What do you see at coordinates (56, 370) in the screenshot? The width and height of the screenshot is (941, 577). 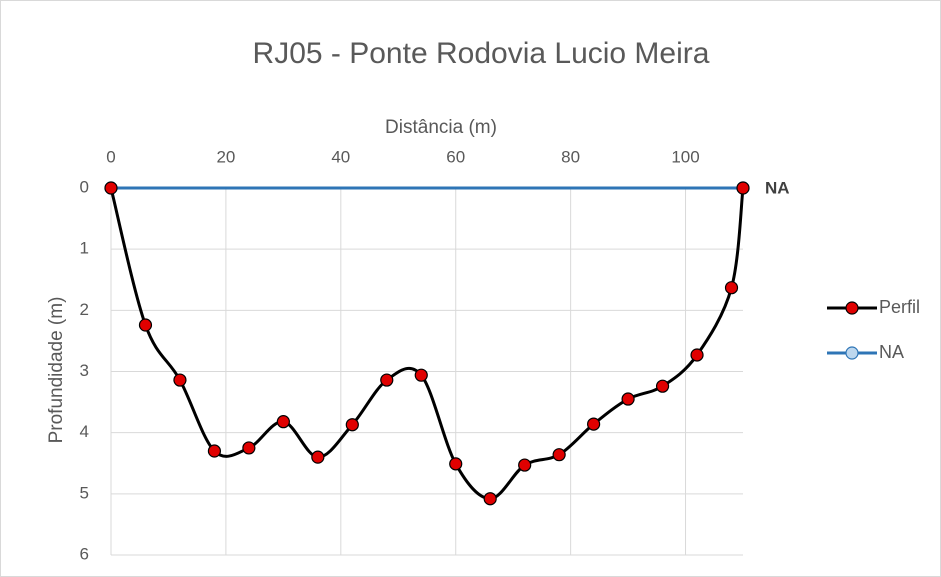 I see `y-axis-title: Profundidade (m)` at bounding box center [56, 370].